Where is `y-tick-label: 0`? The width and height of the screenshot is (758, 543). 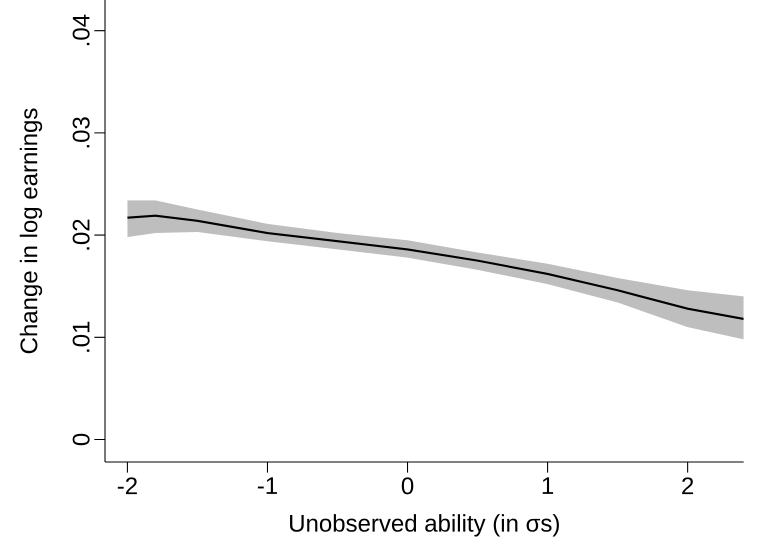
y-tick-label: 0 is located at coordinates (81, 440).